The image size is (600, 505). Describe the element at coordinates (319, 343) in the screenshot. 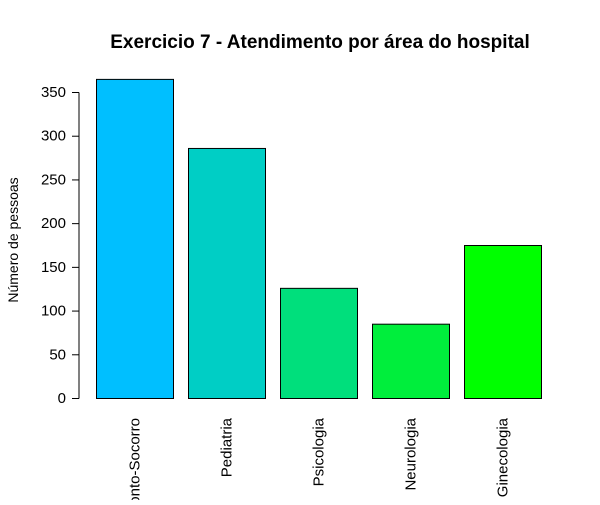

I see `bar-psicologia` at that location.